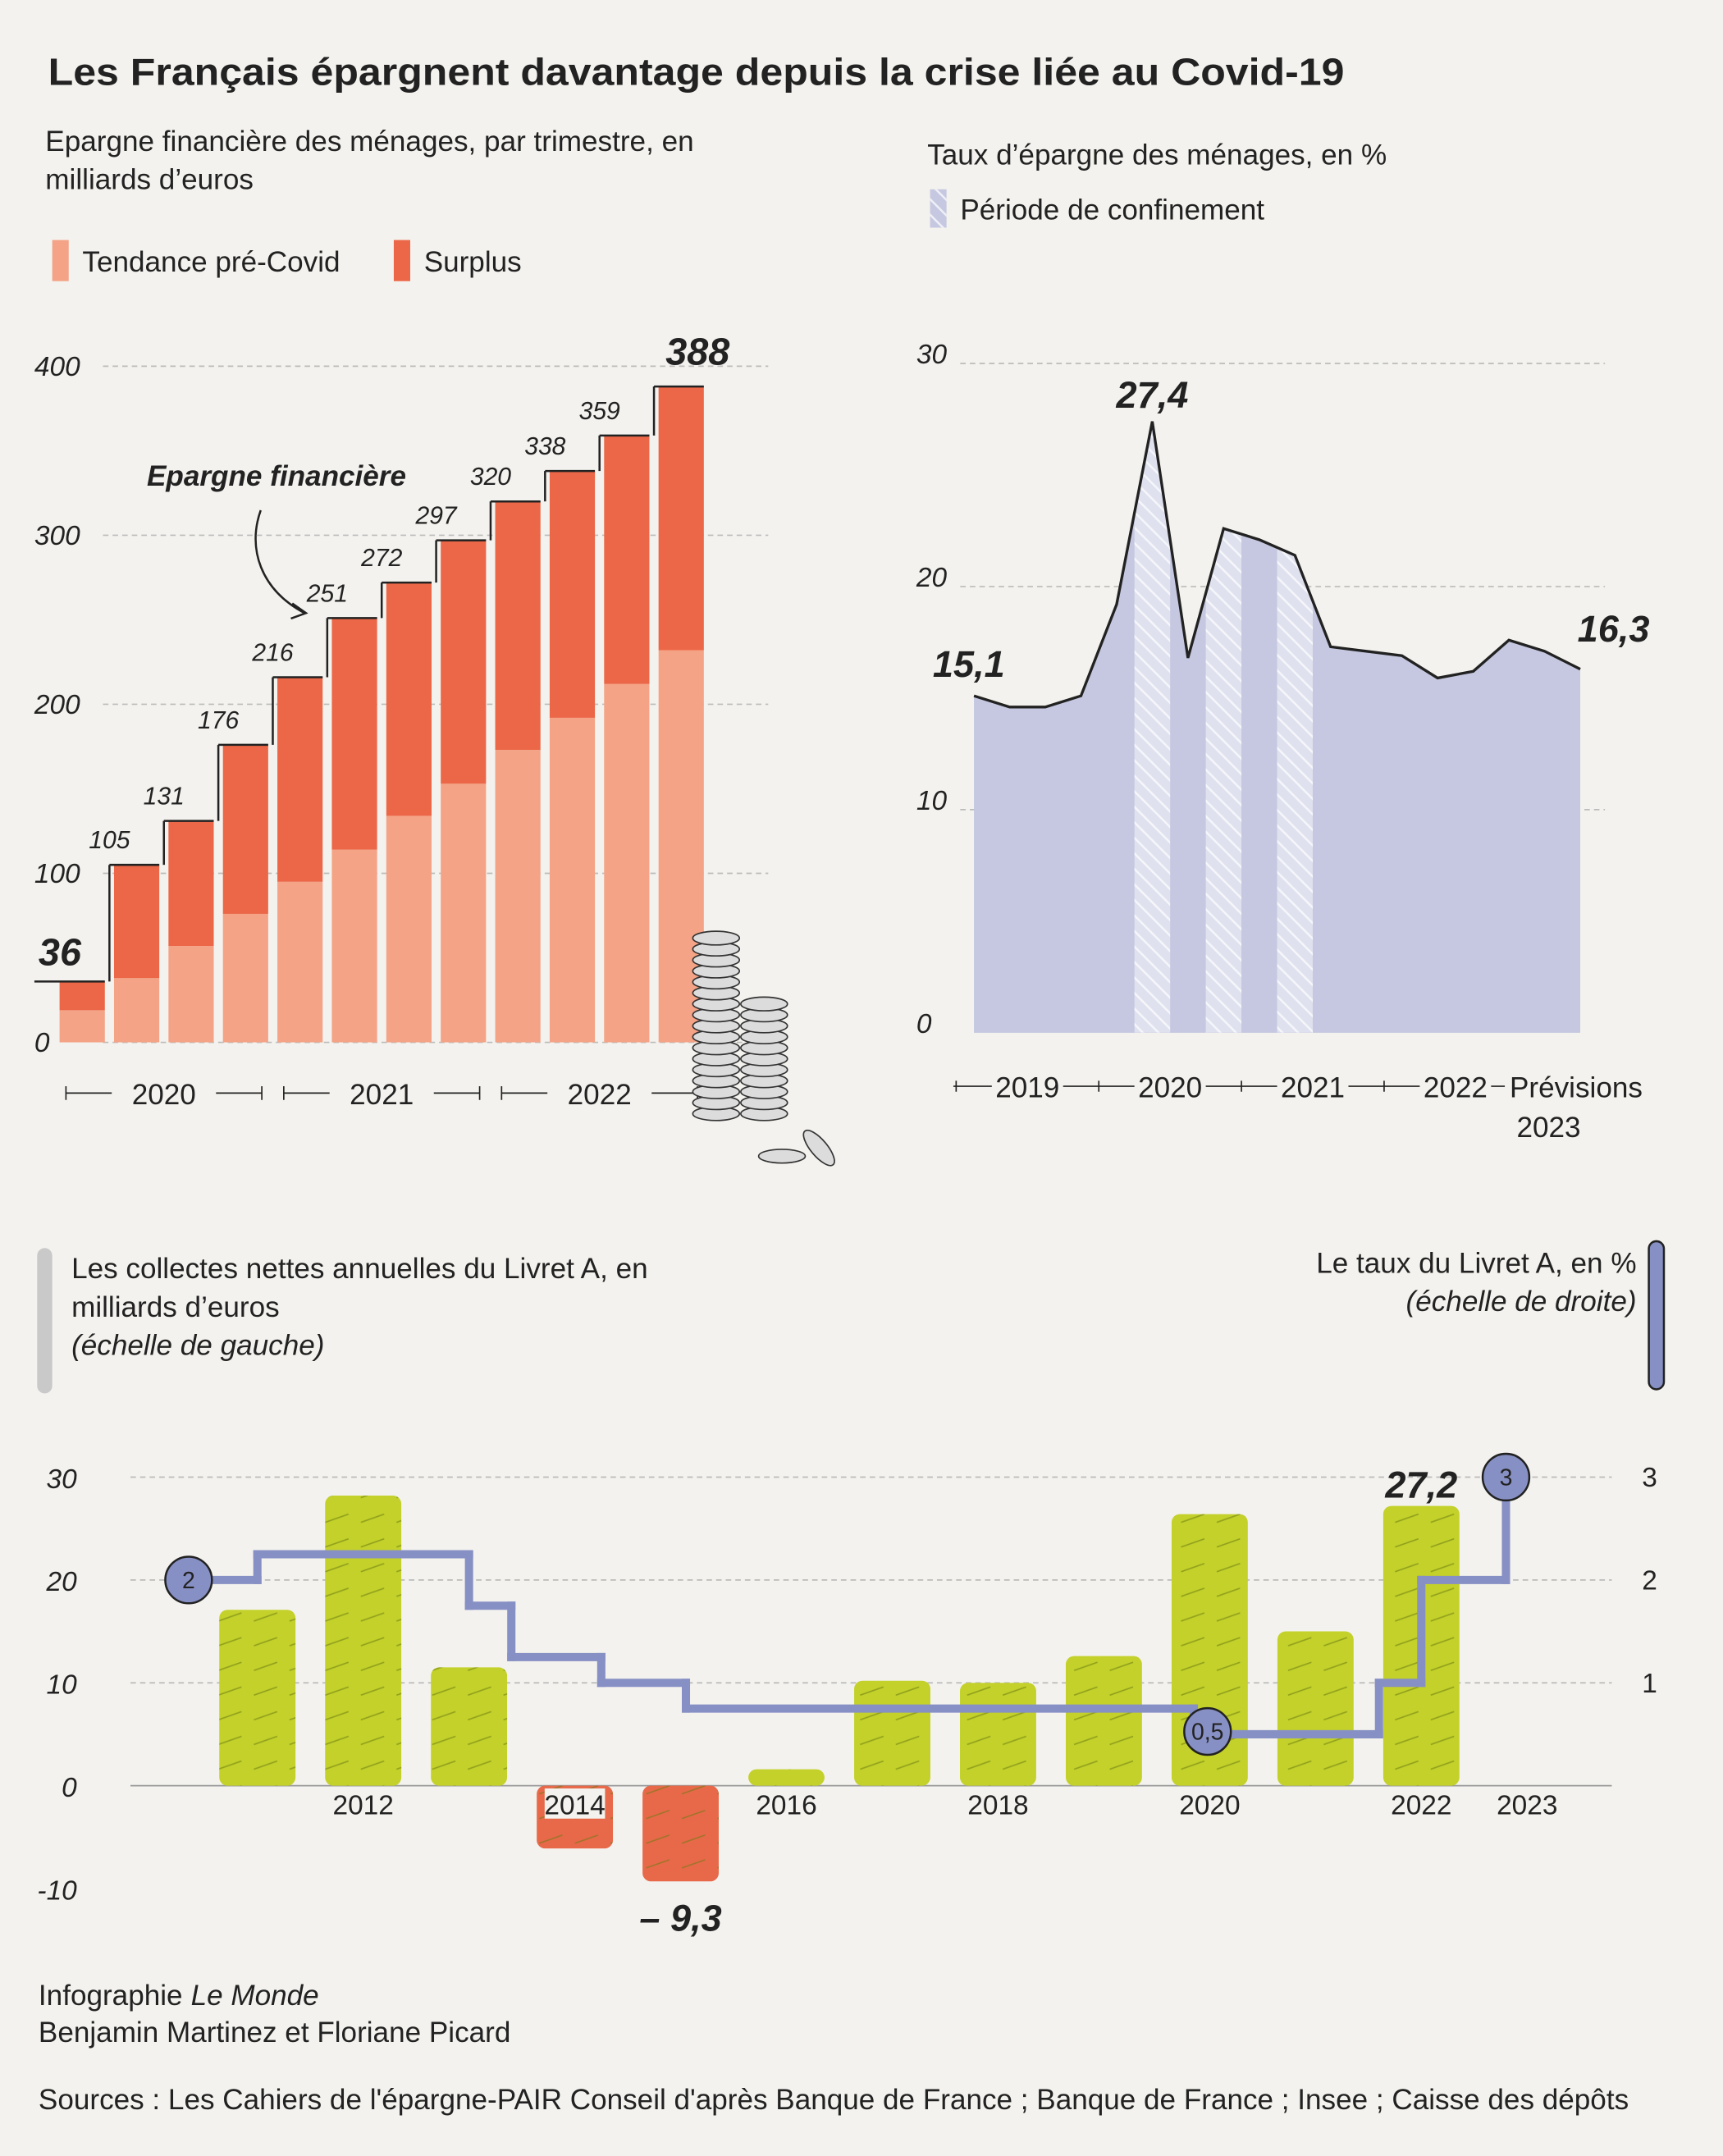 The width and height of the screenshot is (1723, 2156). What do you see at coordinates (1152, 727) in the screenshot?
I see `lockdown-hatch` at bounding box center [1152, 727].